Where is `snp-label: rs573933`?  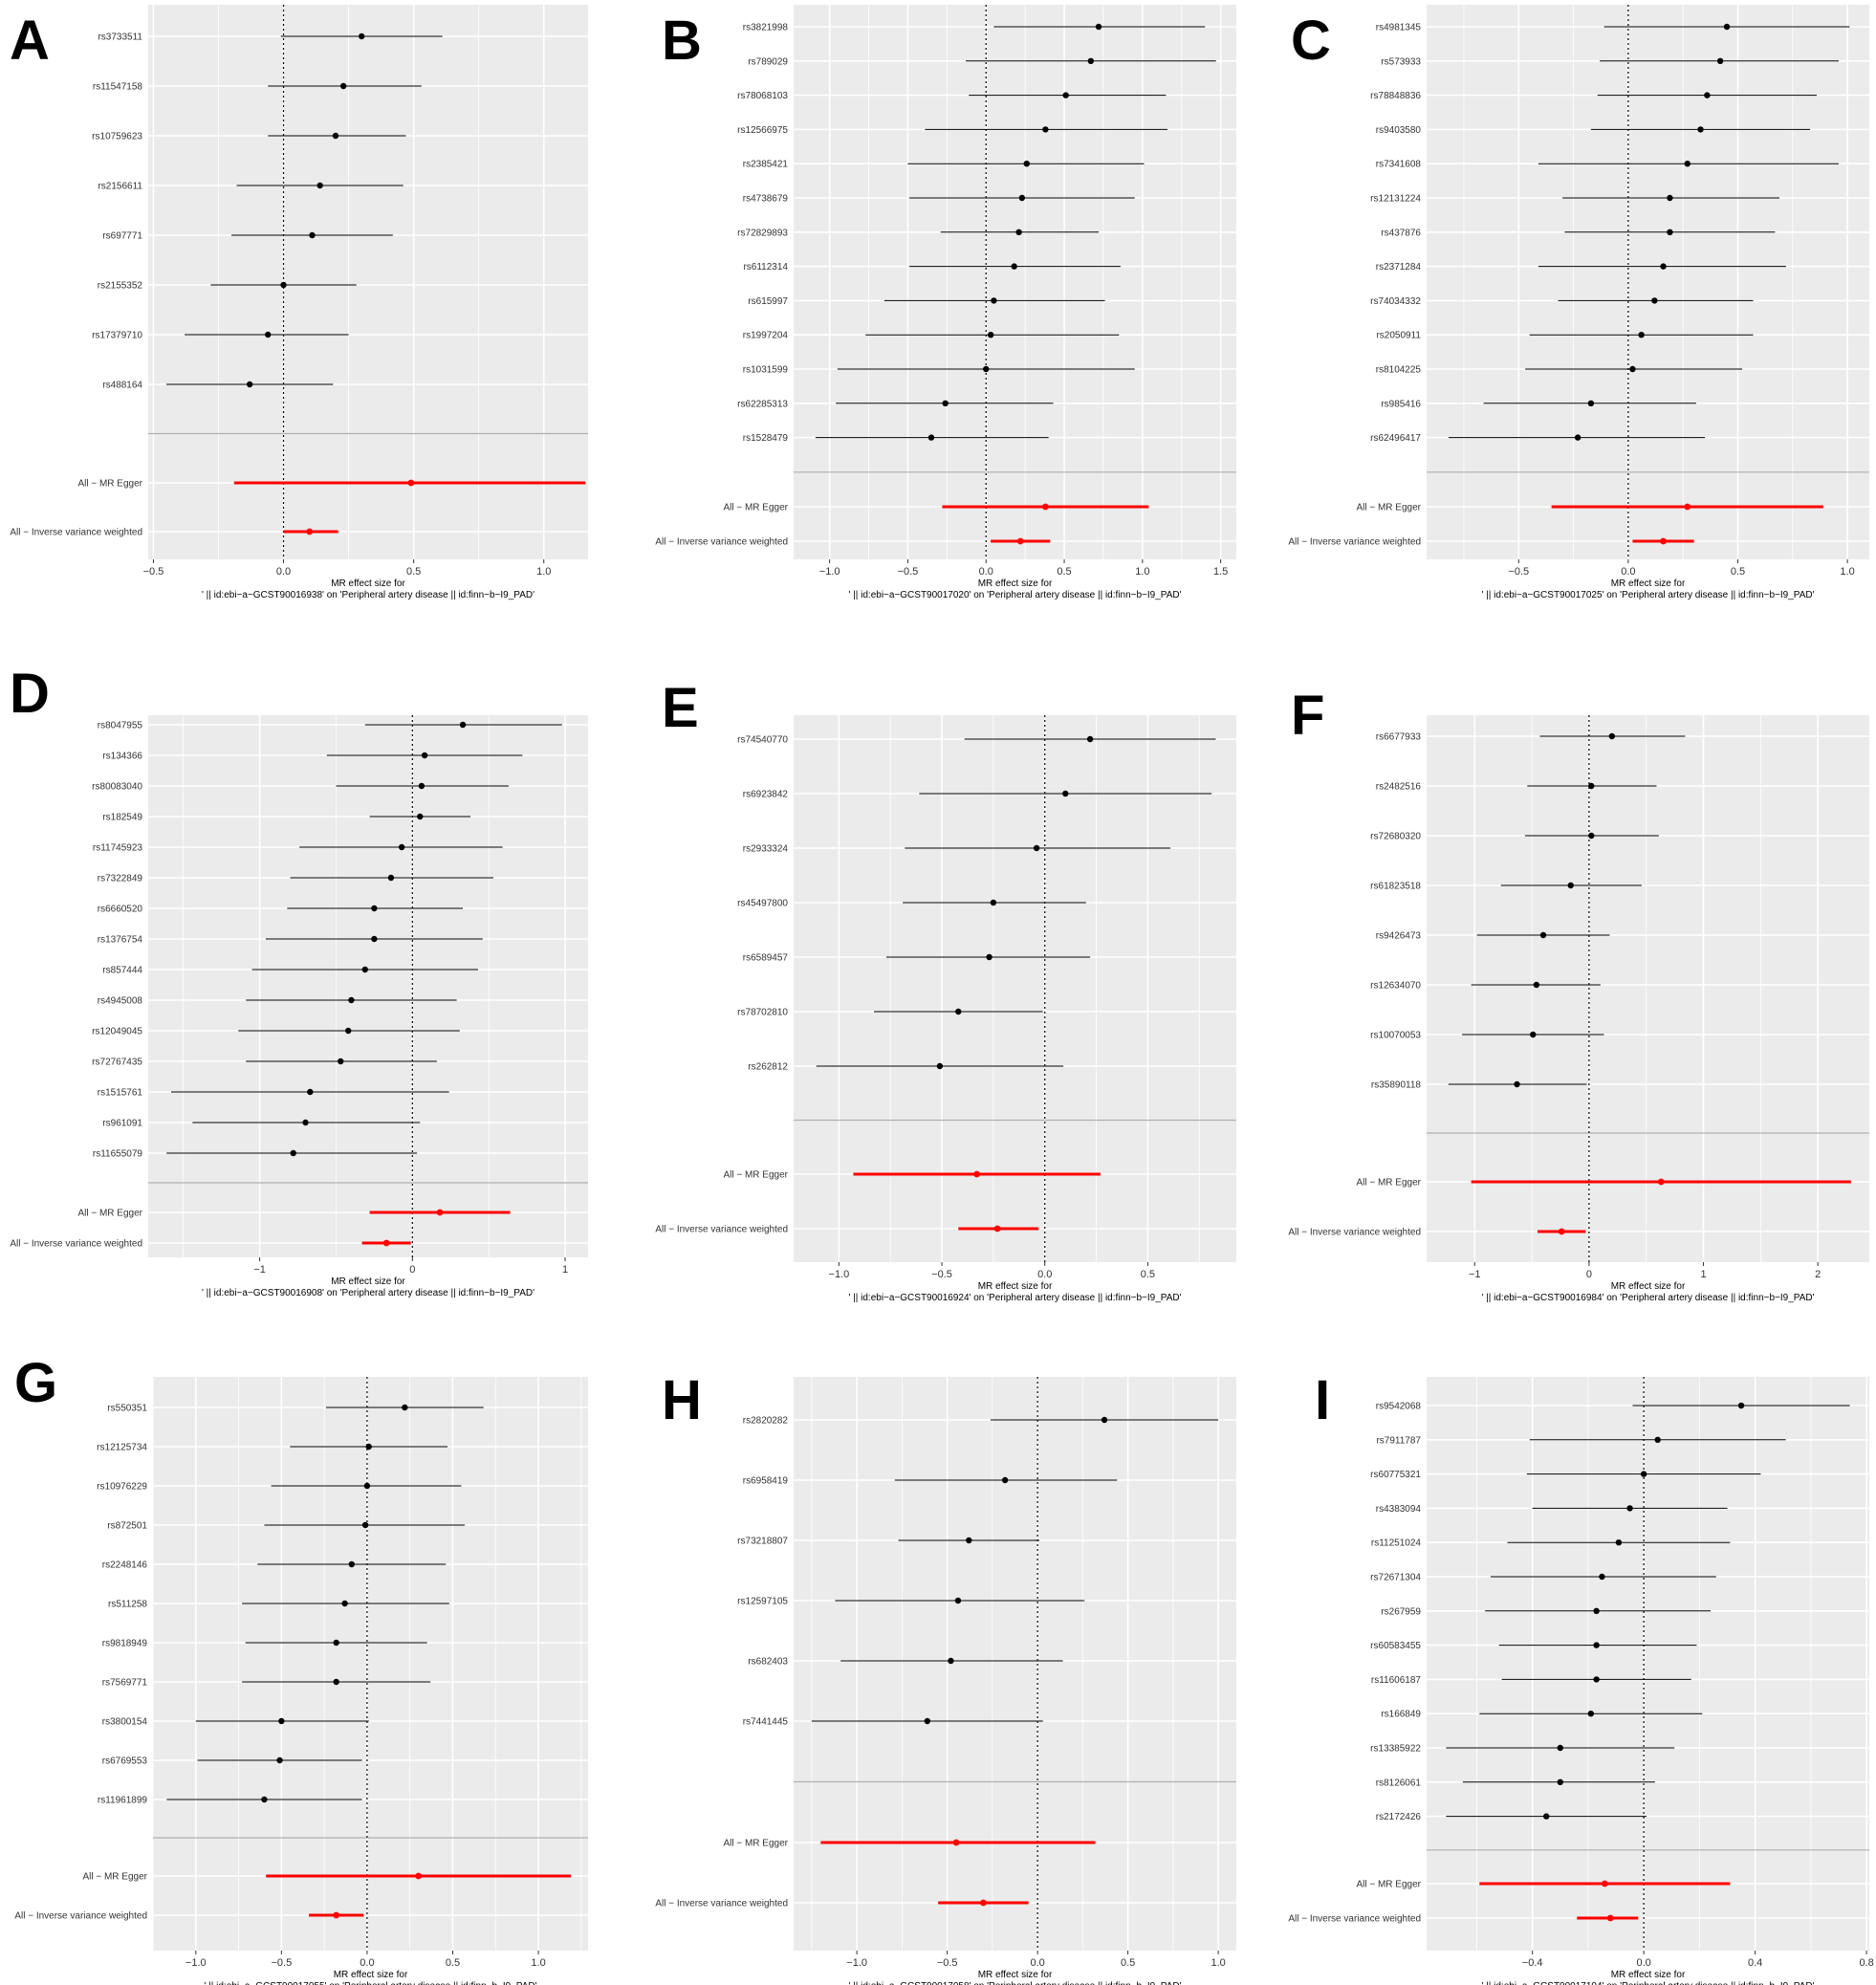 snp-label: rs573933 is located at coordinates (1401, 62).